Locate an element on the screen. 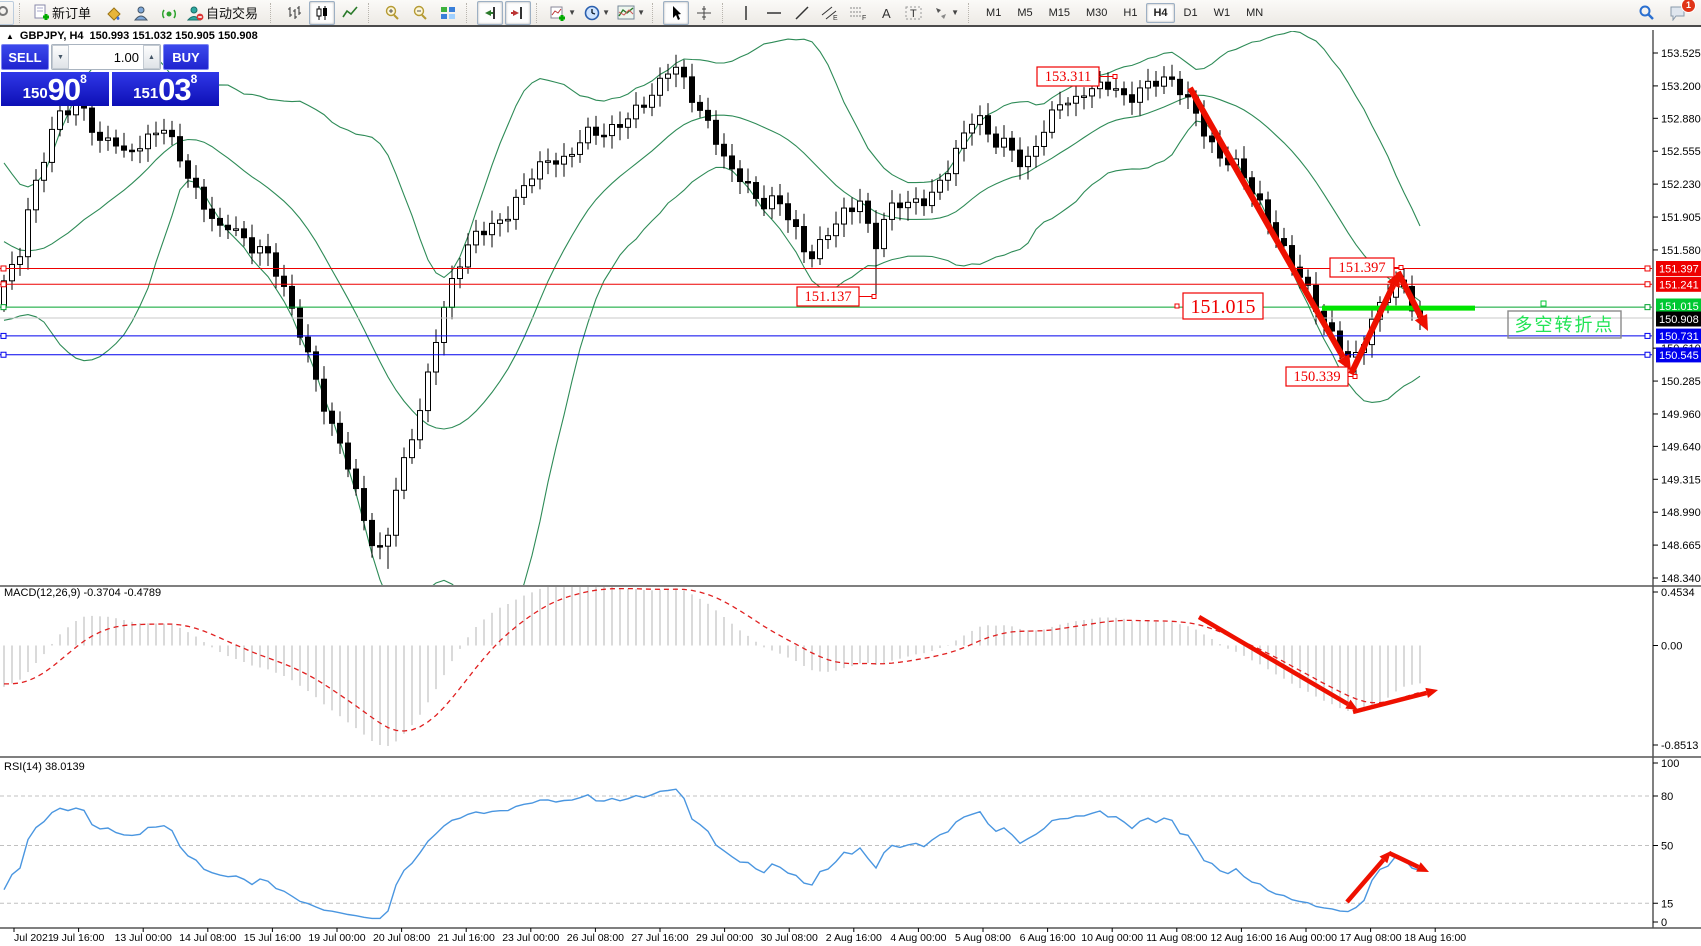 The width and height of the screenshot is (1701, 946). vertical-line-button is located at coordinates (746, 13).